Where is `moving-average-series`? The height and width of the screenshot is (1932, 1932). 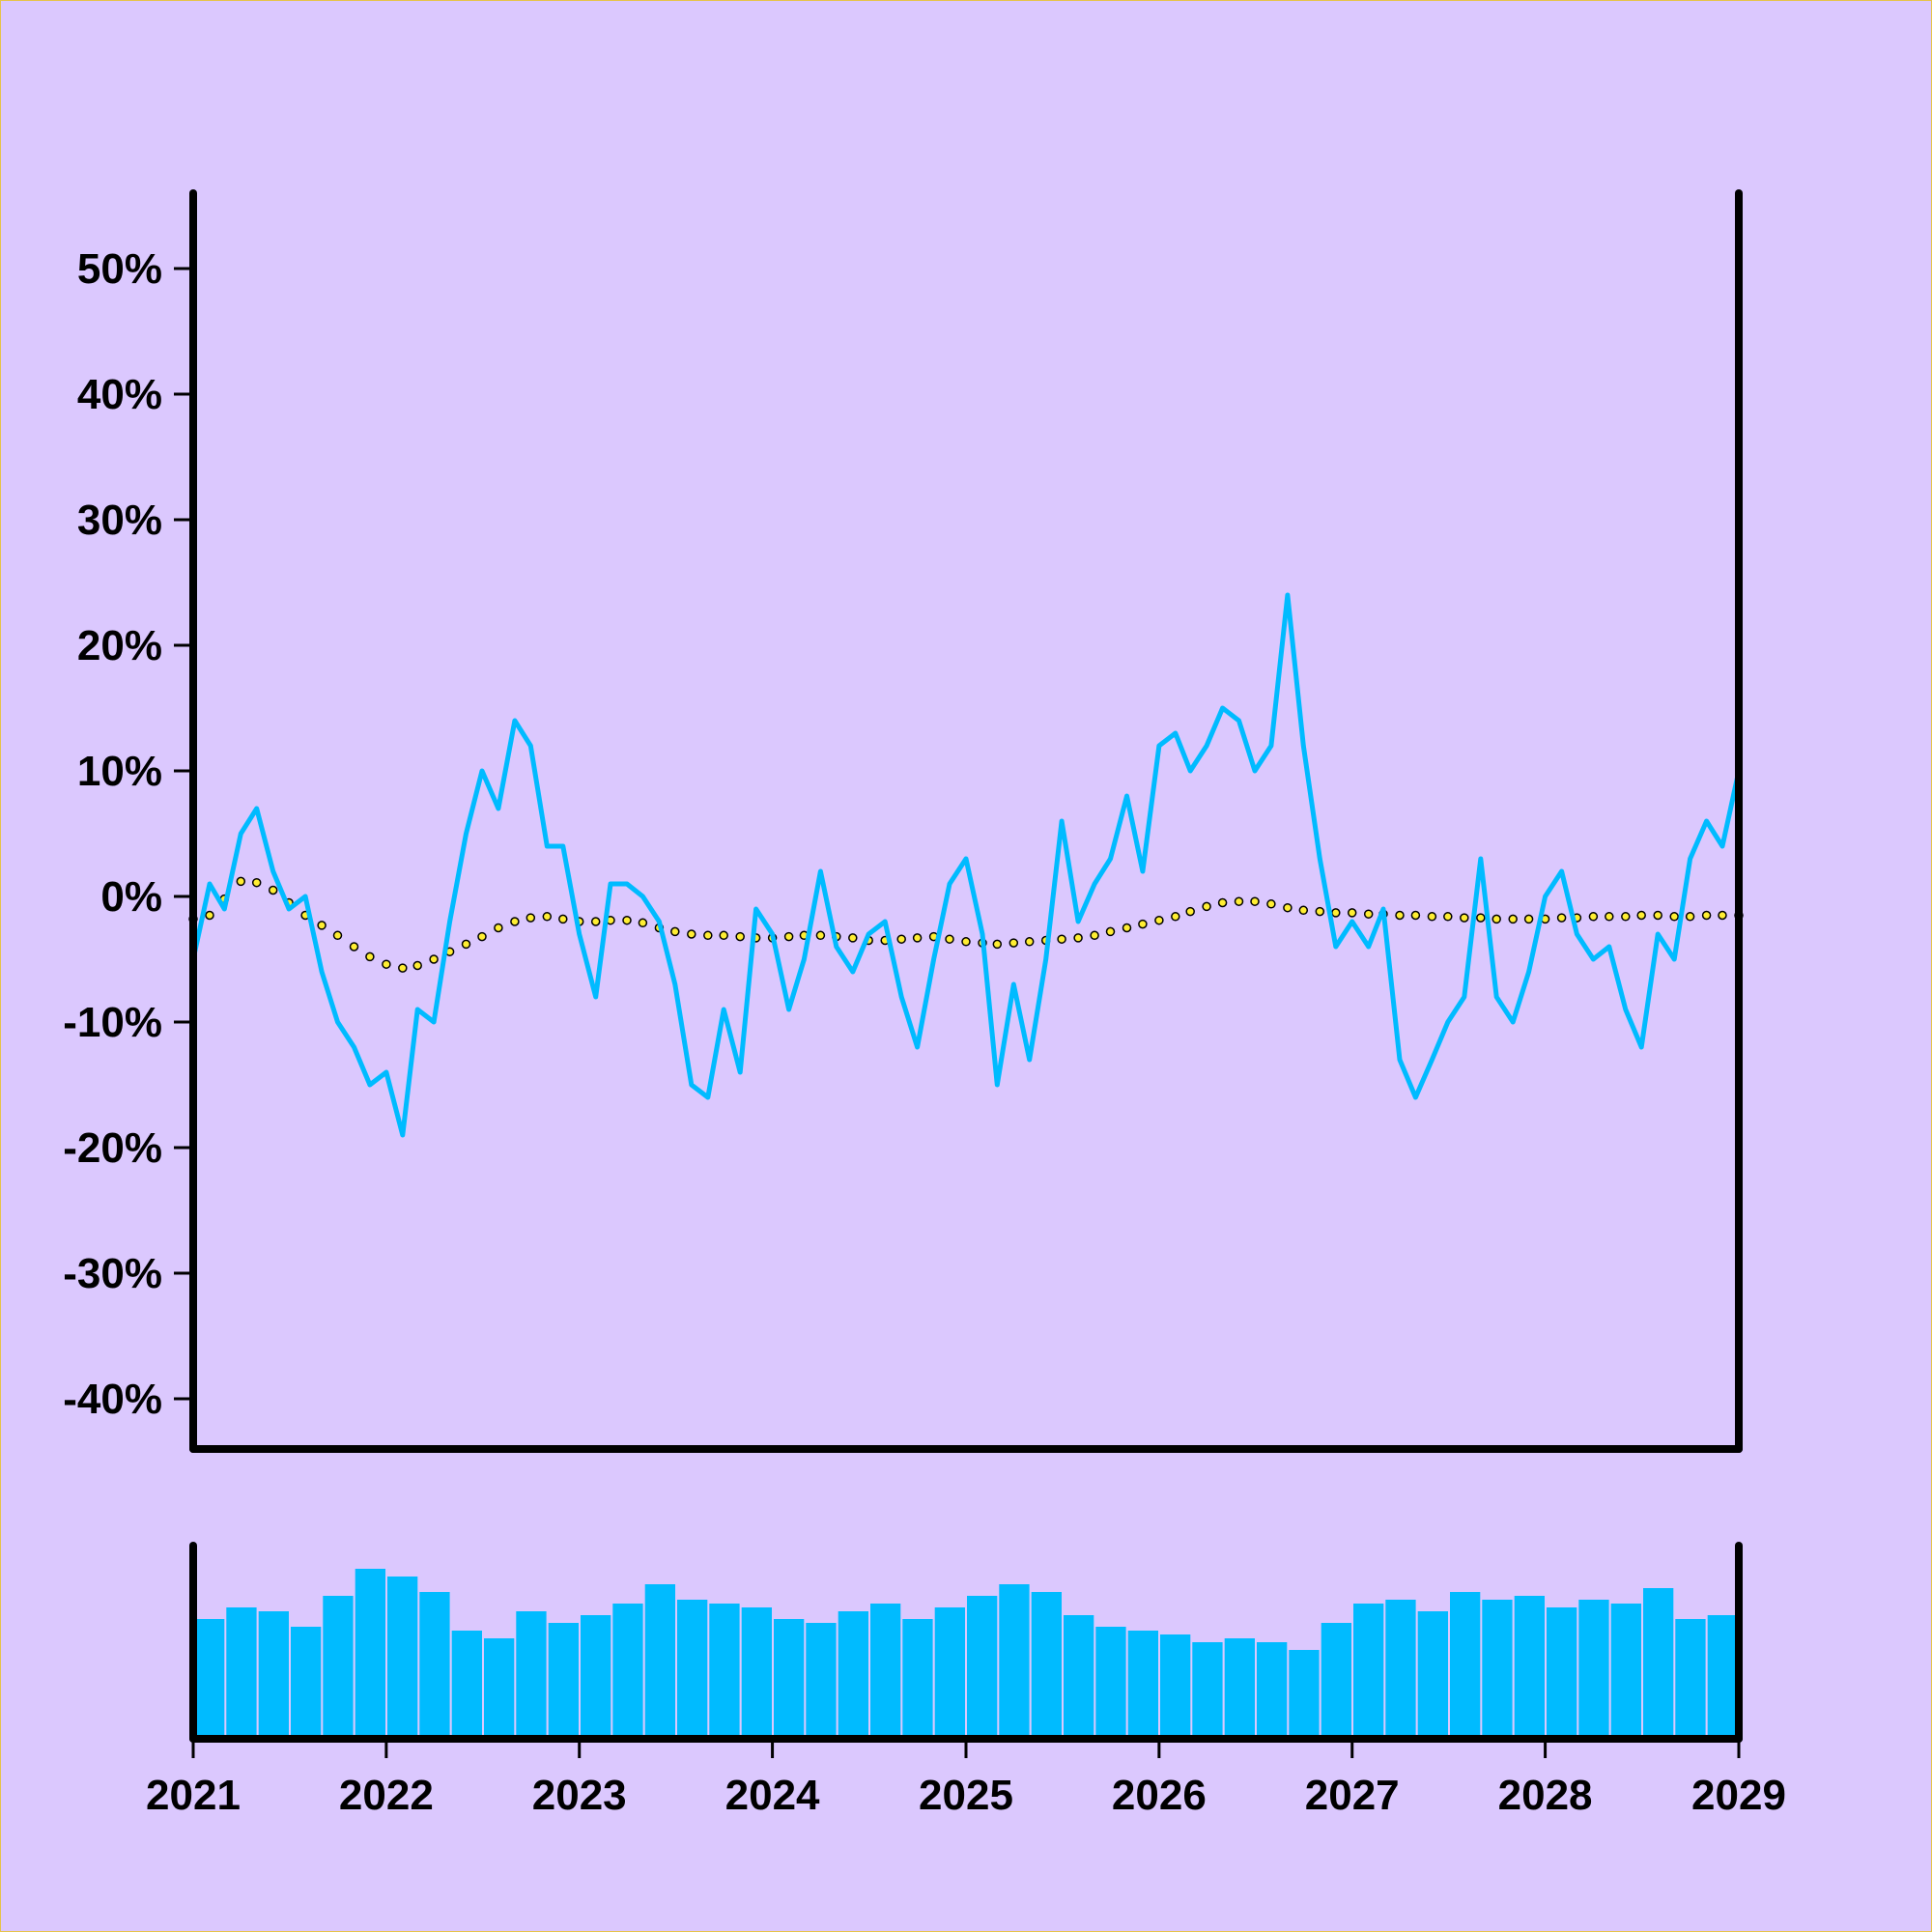
moving-average-series is located at coordinates (966, 924).